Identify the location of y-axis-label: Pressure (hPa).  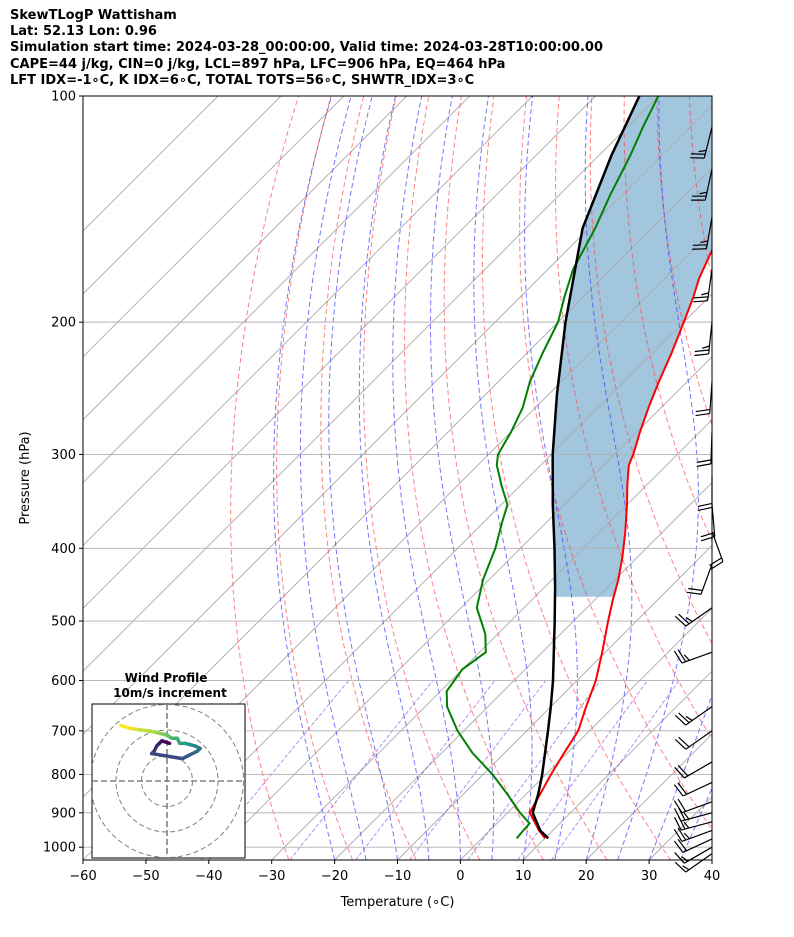
(25, 477).